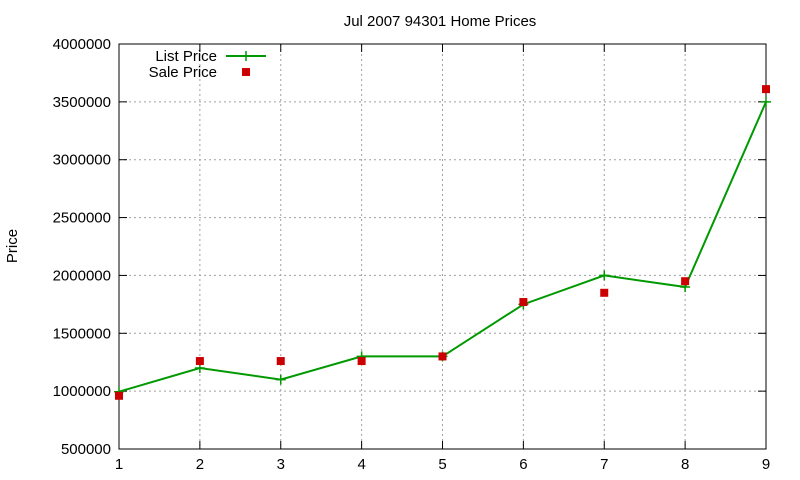 The width and height of the screenshot is (800, 480). Describe the element at coordinates (246, 56) in the screenshot. I see `legend-cross-marker` at that location.